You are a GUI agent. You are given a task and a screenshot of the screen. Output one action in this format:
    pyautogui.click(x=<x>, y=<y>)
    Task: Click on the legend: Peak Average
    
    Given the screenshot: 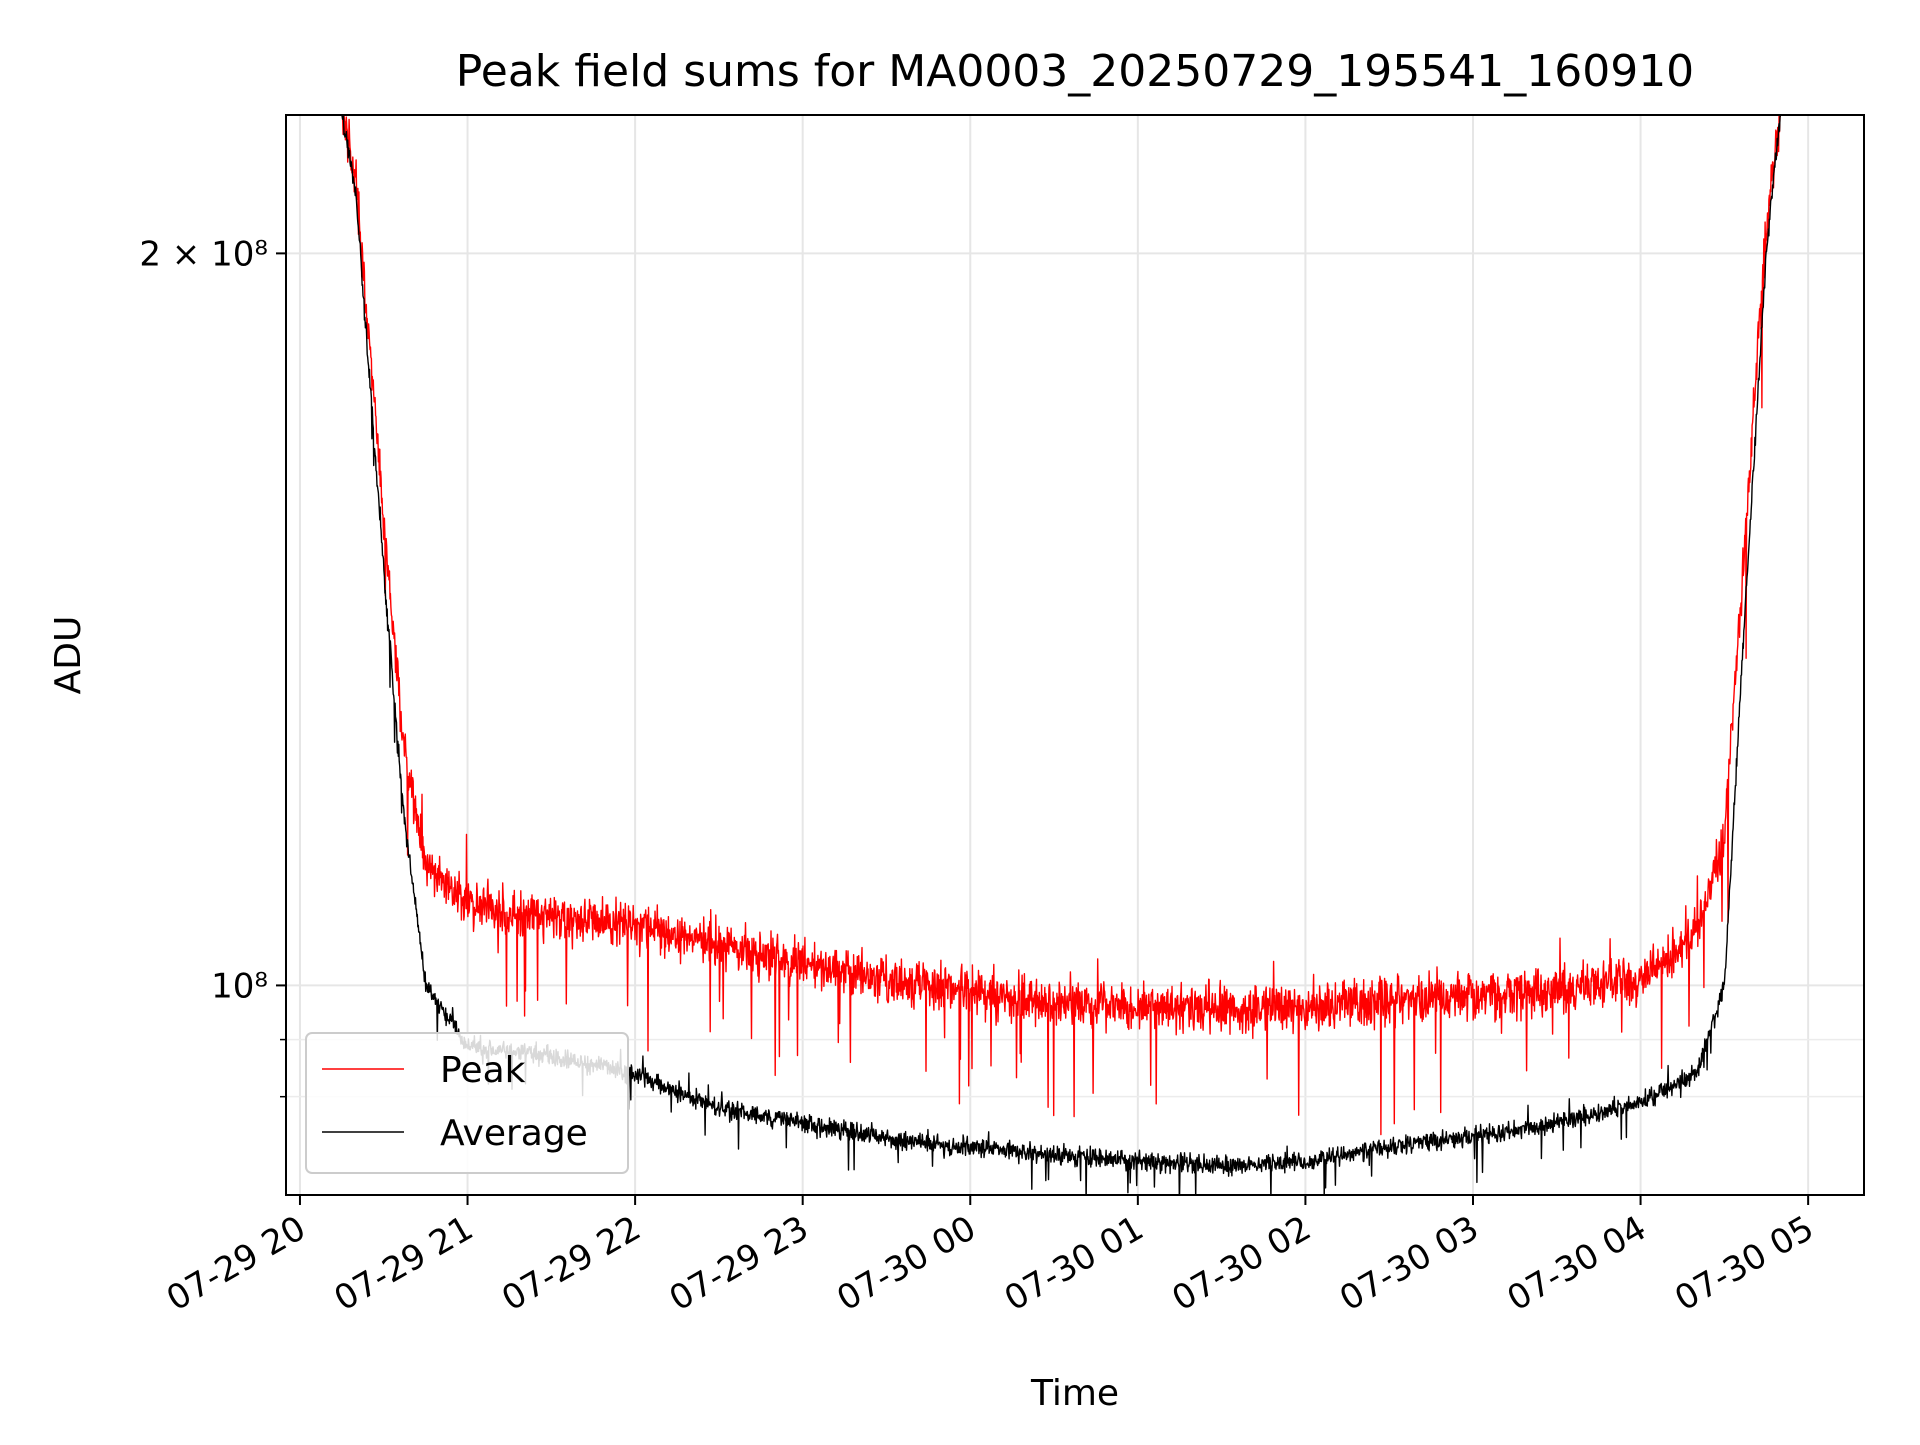 What is the action you would take?
    pyautogui.click(x=467, y=1103)
    